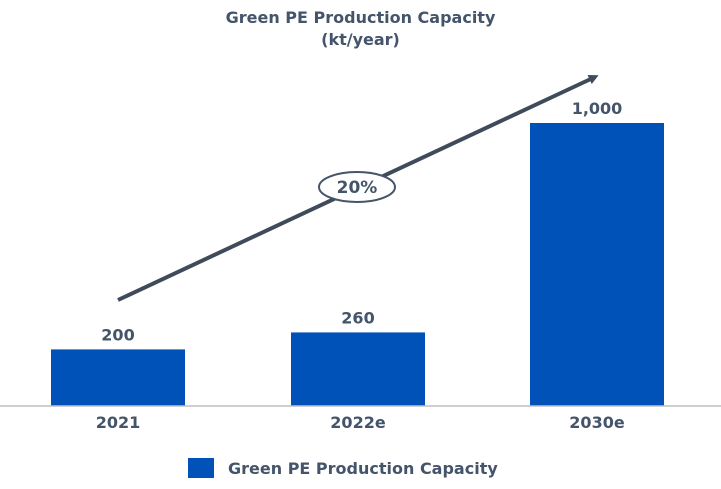  I want to click on data-label-2021: 200, so click(117, 334).